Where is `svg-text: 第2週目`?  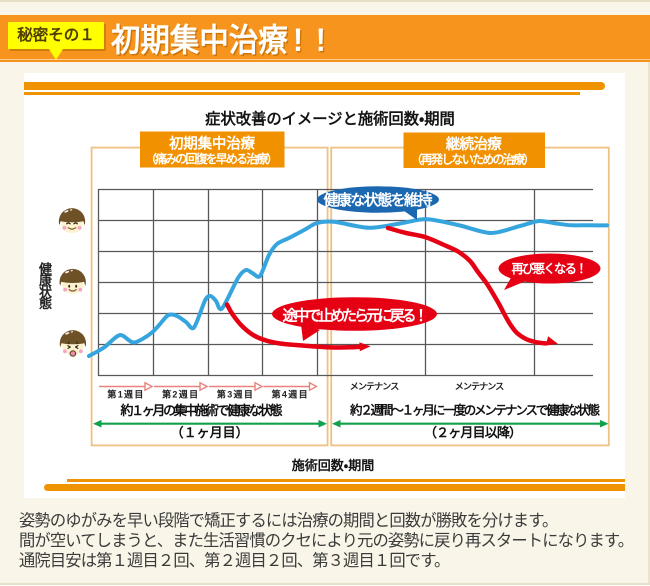
svg-text: 第2週目 is located at coordinates (179, 394).